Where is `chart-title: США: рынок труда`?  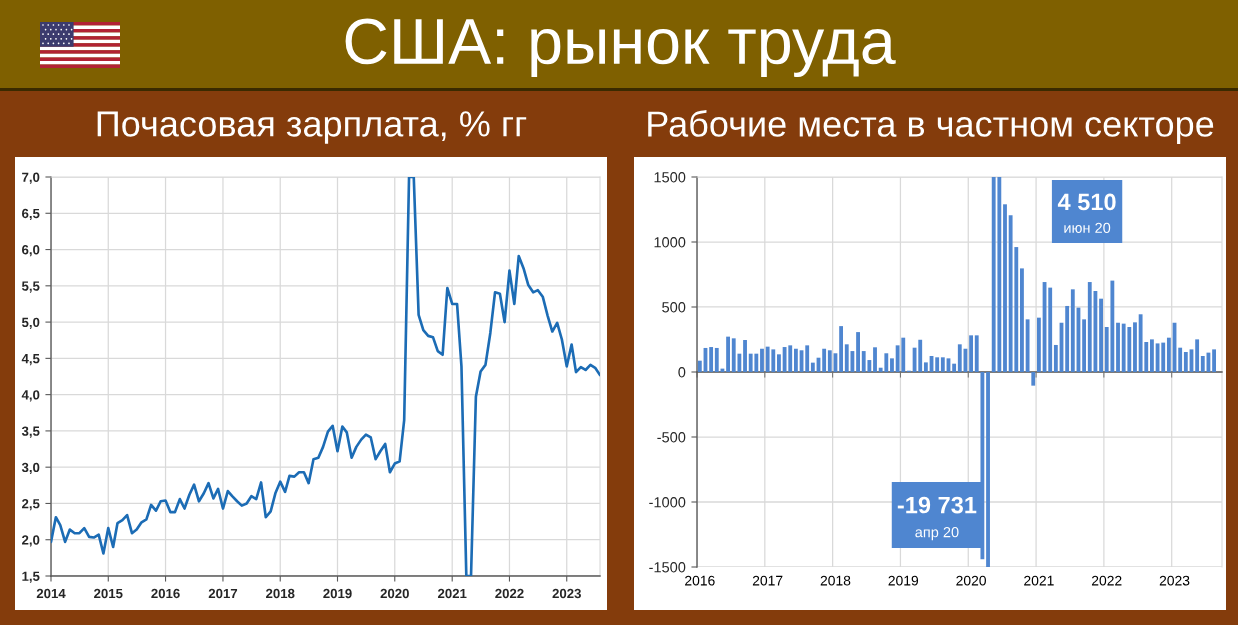 chart-title: США: рынок труда is located at coordinates (620, 48).